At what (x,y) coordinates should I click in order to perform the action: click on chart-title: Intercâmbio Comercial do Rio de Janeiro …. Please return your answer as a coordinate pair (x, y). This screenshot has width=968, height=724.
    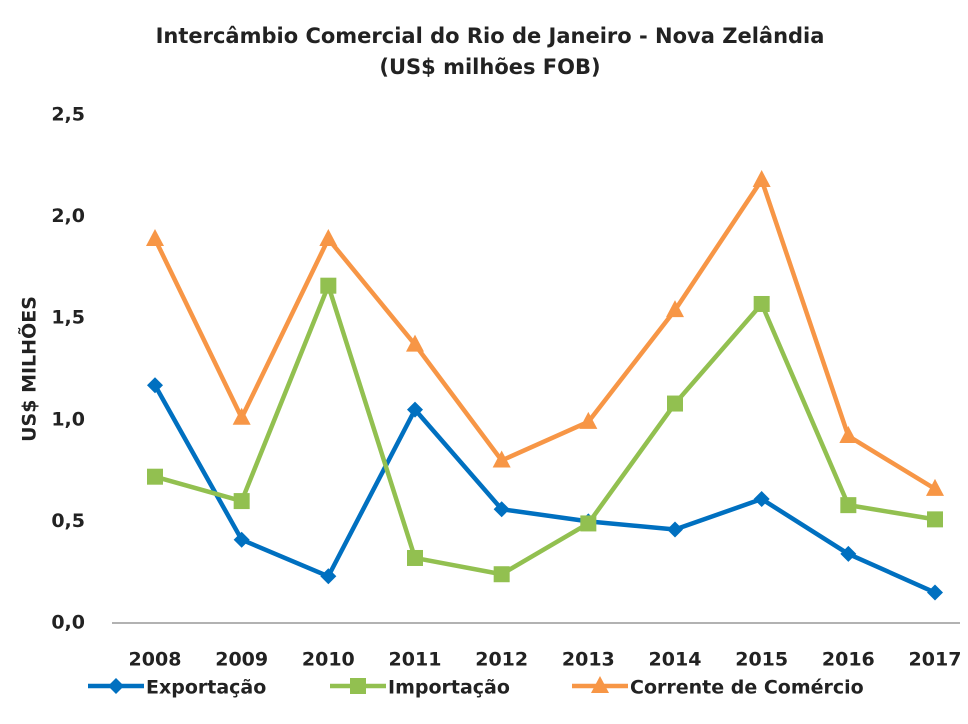
    Looking at the image, I should click on (490, 36).